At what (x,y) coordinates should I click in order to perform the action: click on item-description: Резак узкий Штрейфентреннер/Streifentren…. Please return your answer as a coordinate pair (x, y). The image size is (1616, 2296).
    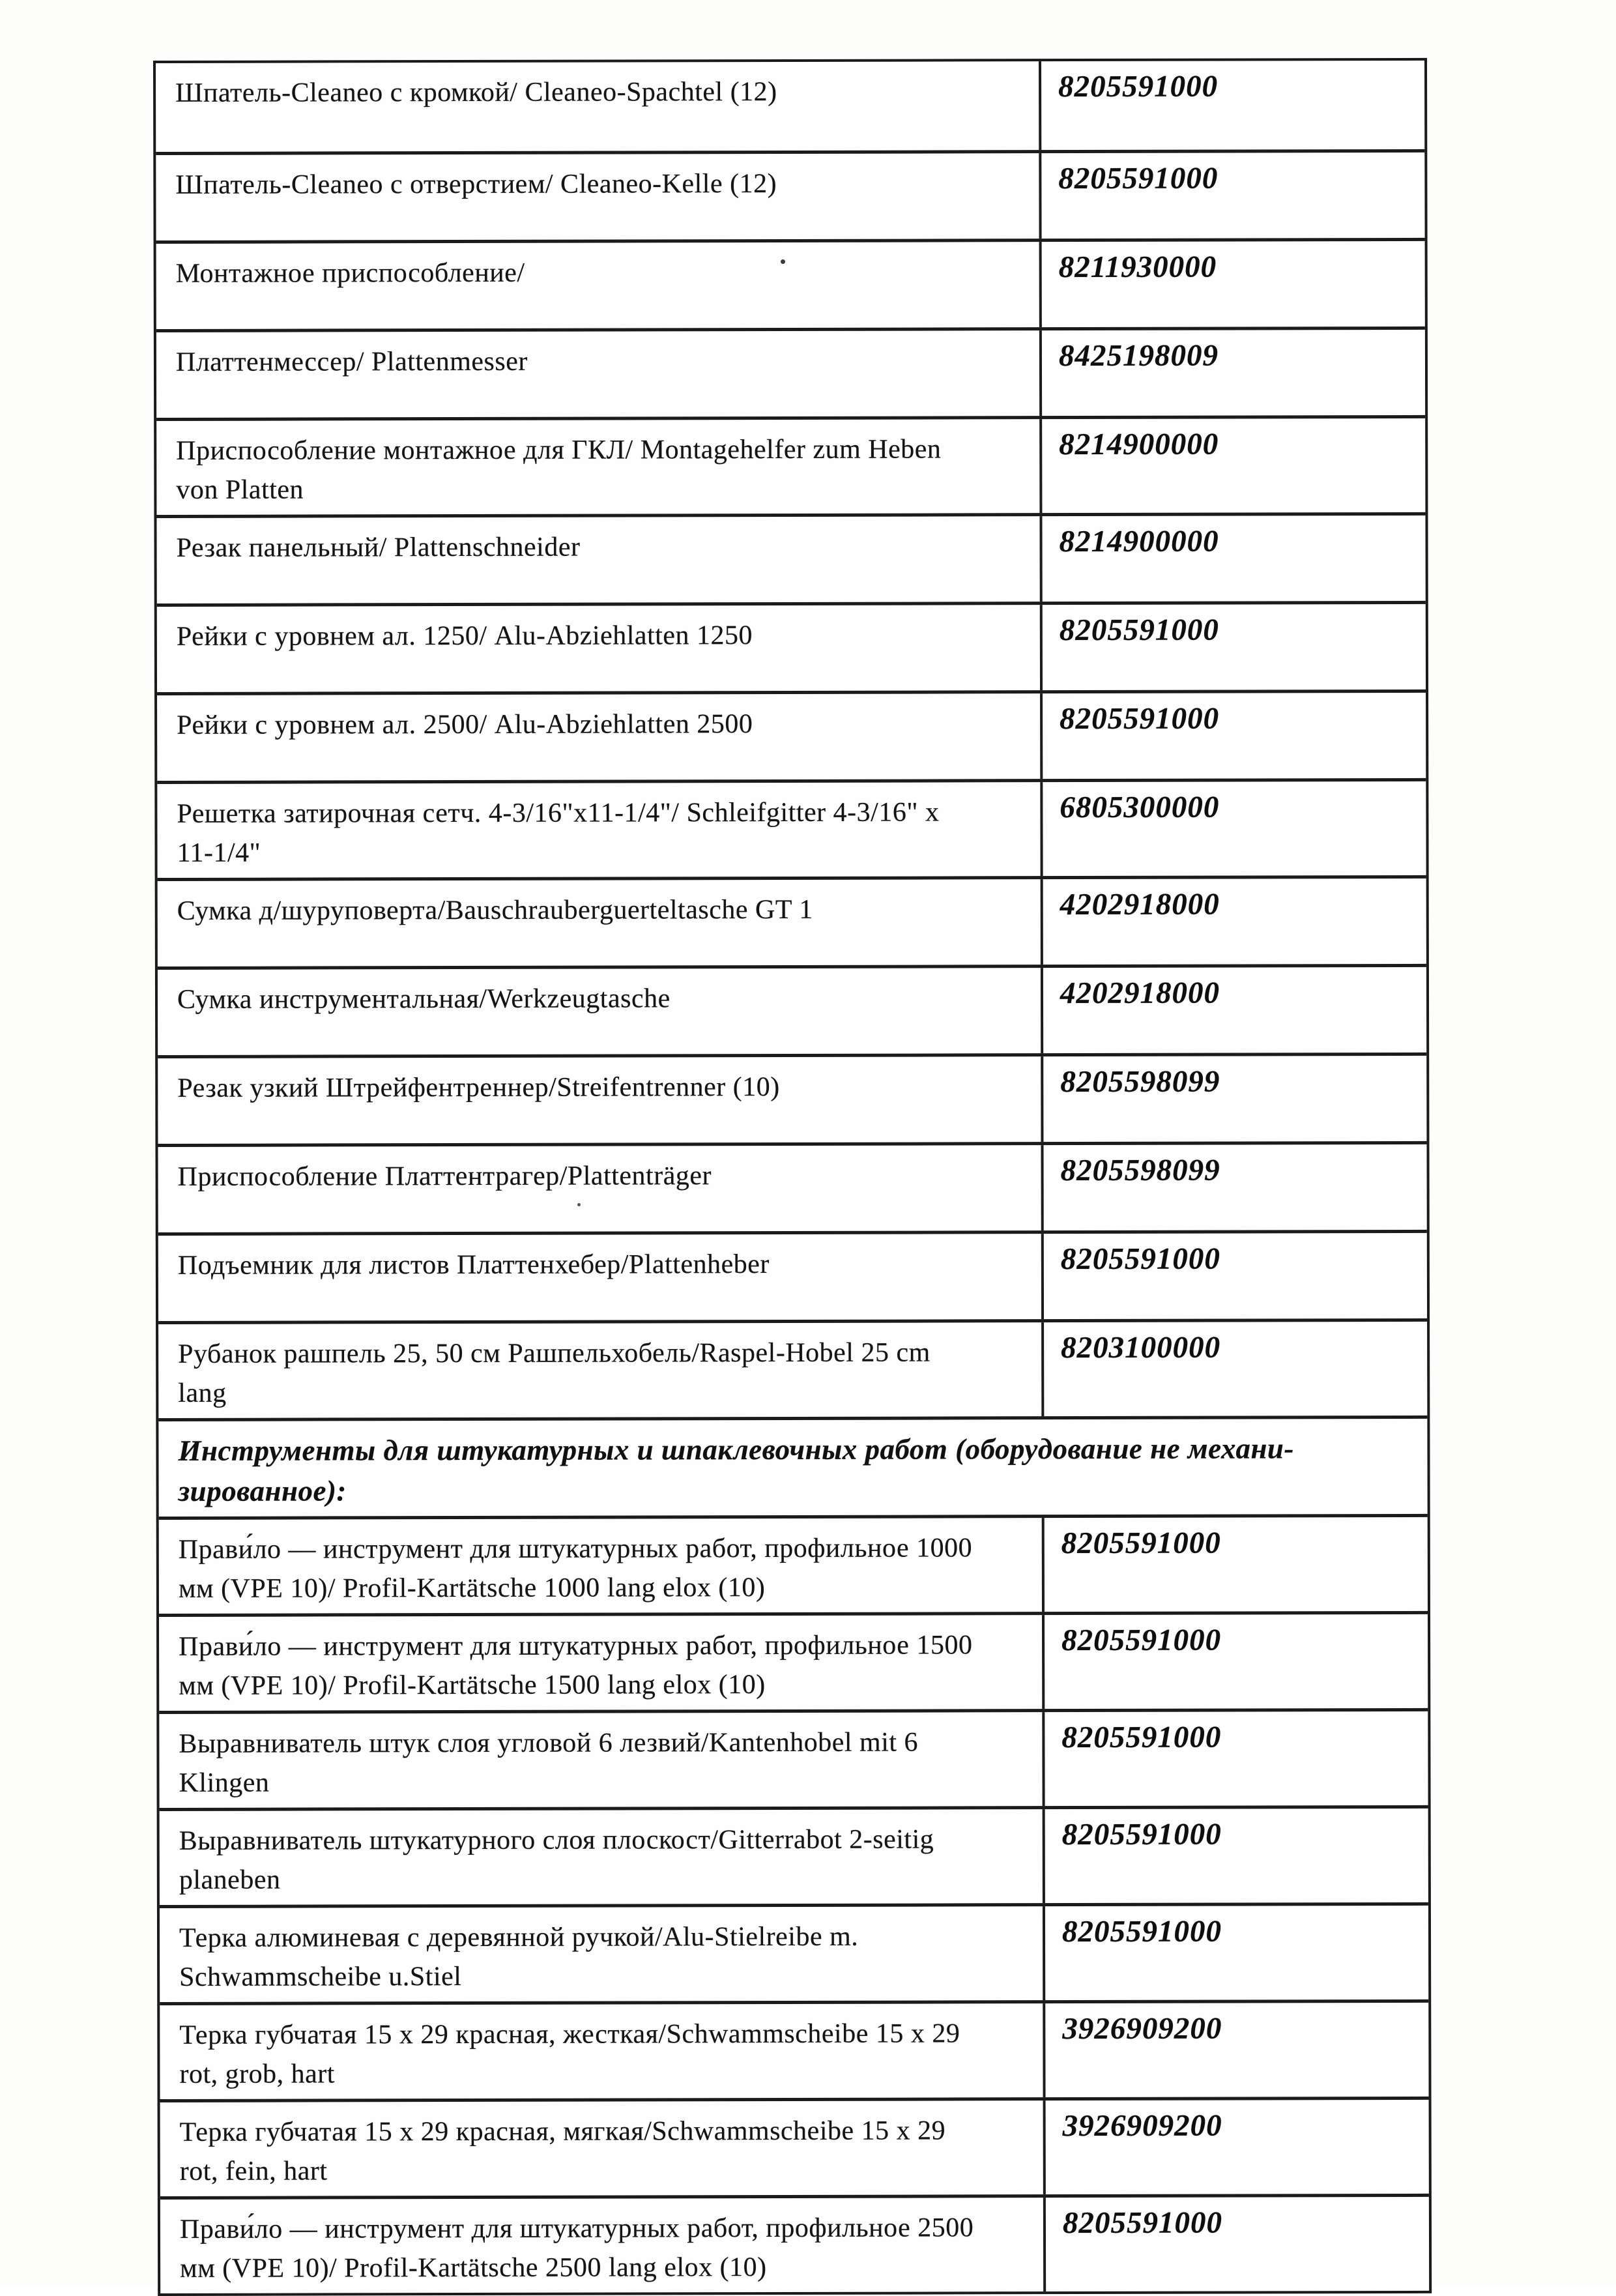
    Looking at the image, I should click on (479, 1087).